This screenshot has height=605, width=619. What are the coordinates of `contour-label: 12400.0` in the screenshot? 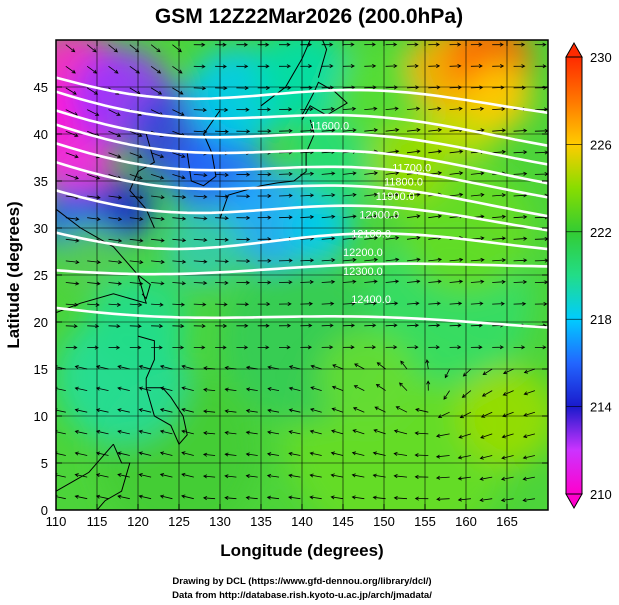 It's located at (371, 300).